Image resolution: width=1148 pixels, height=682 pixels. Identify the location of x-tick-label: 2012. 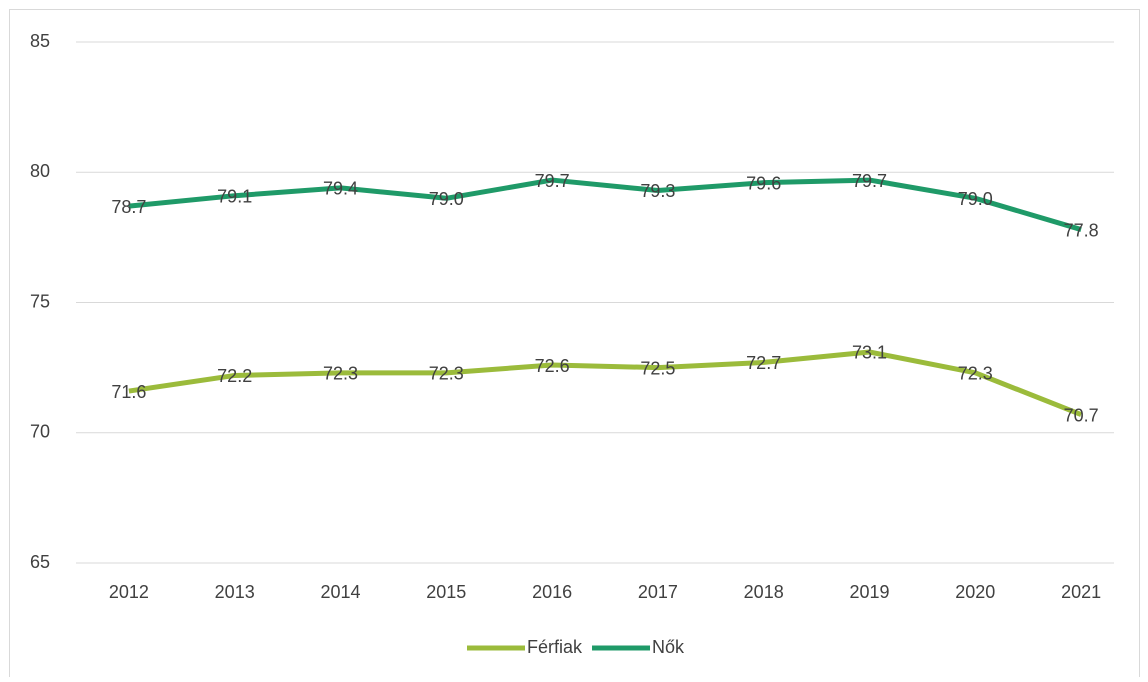
(129, 592).